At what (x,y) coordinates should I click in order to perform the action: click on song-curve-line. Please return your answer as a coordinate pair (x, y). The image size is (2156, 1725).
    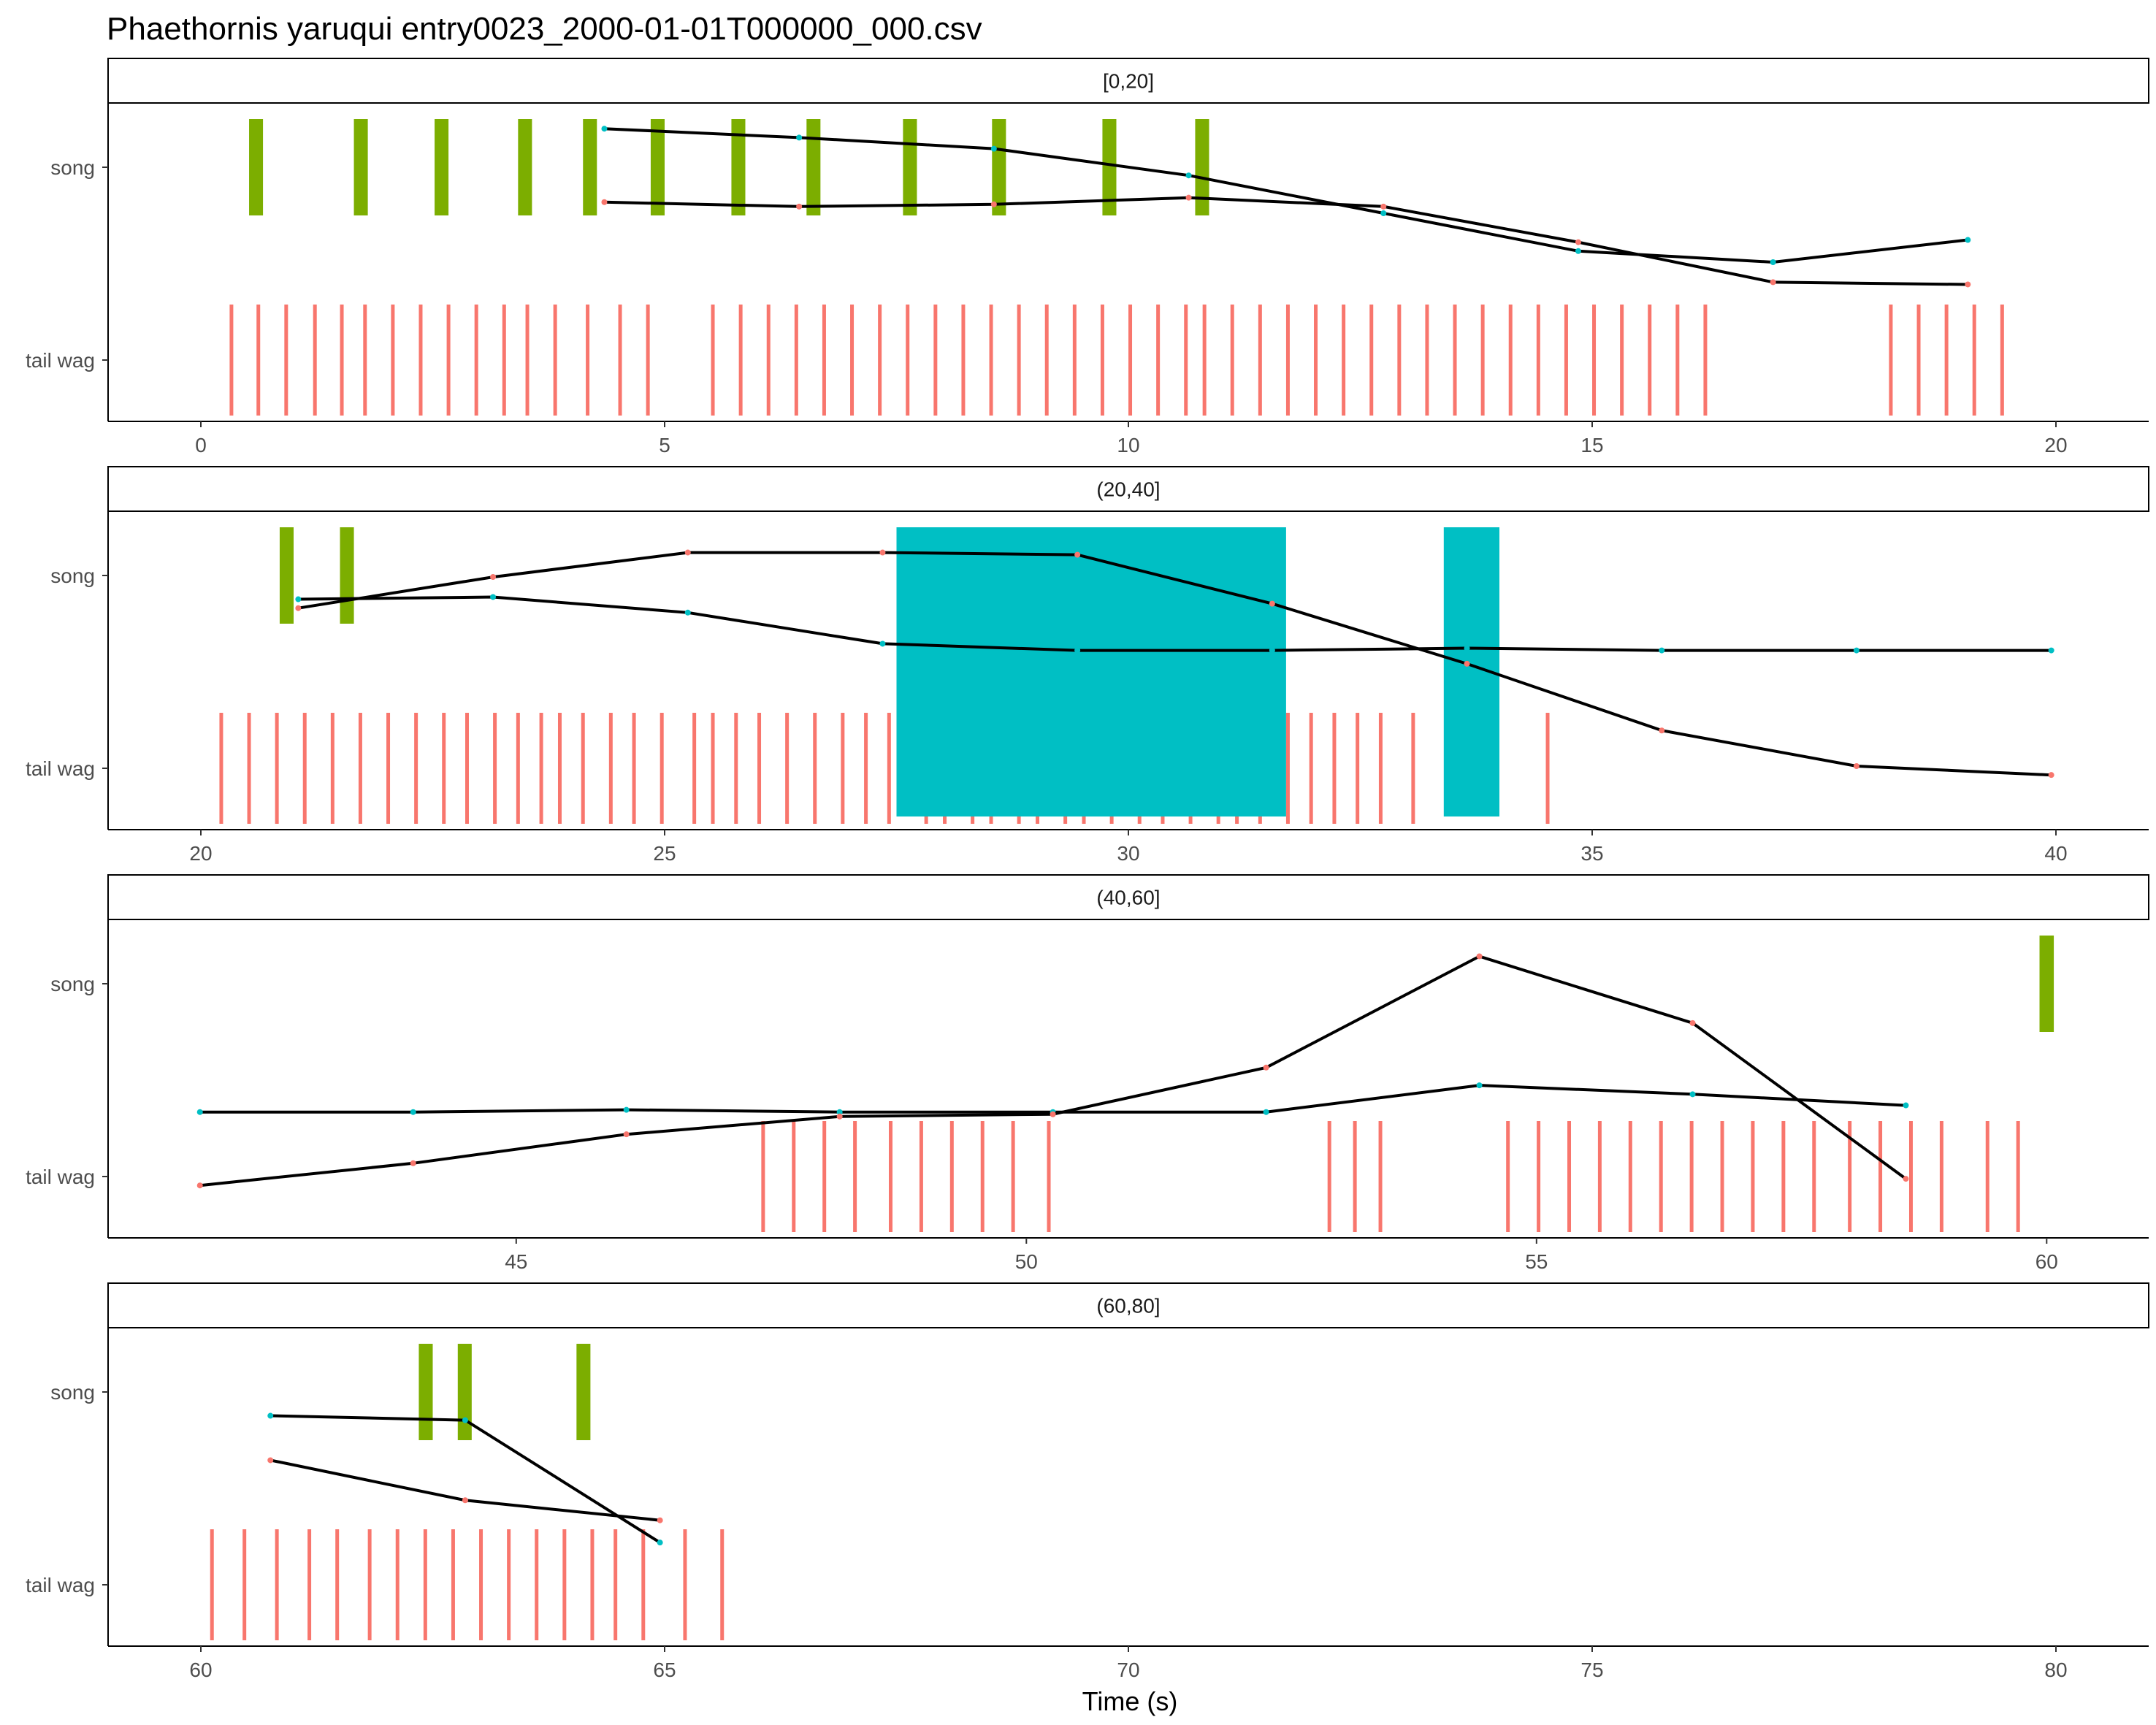
    Looking at the image, I should click on (1175, 623).